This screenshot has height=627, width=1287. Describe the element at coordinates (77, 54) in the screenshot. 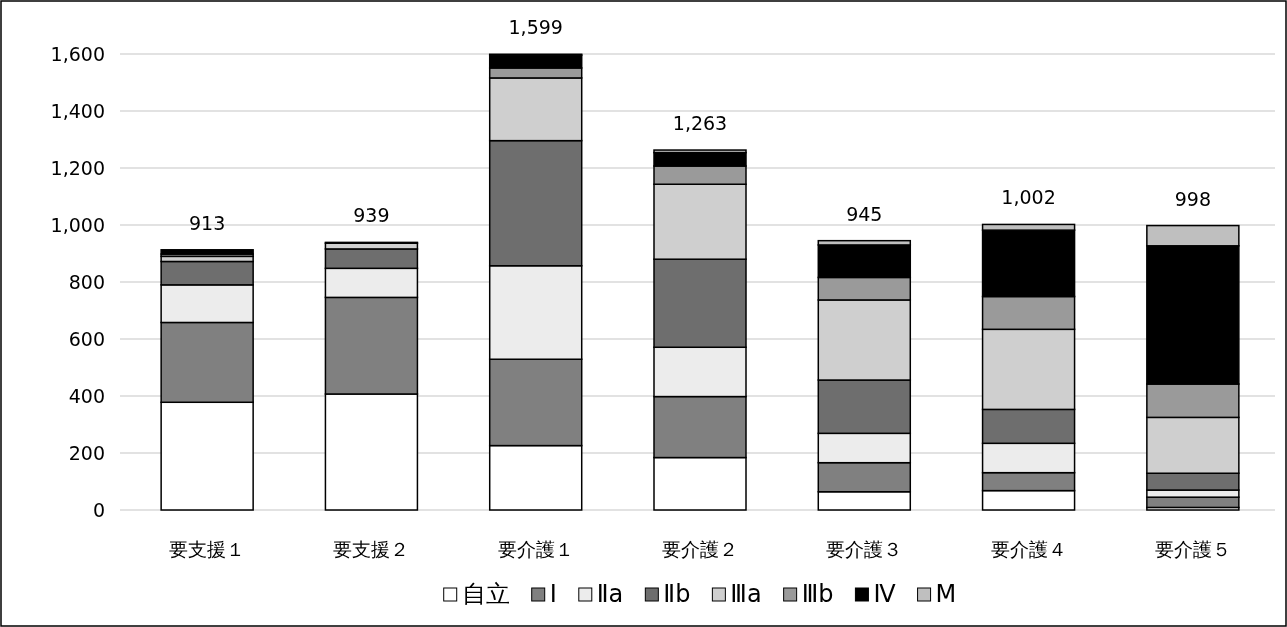

I see `y-tick-label: 1,600` at that location.